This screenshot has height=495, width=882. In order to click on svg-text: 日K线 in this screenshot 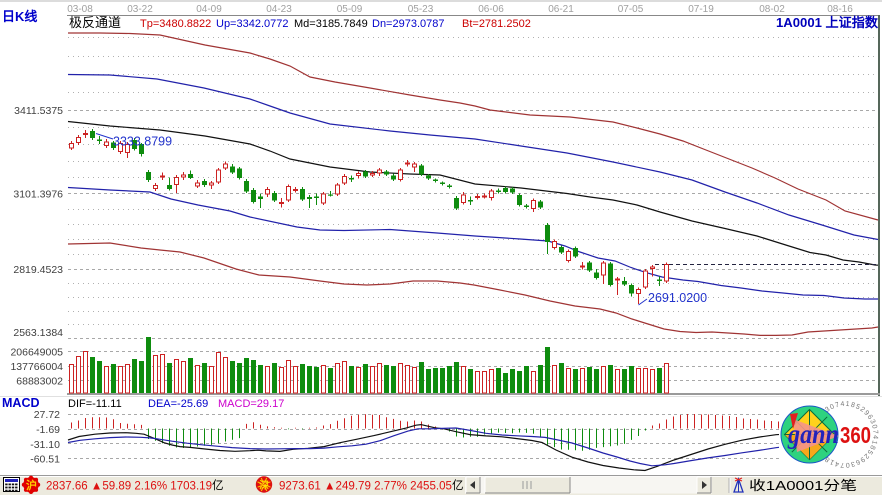, I will do `click(19, 16)`.